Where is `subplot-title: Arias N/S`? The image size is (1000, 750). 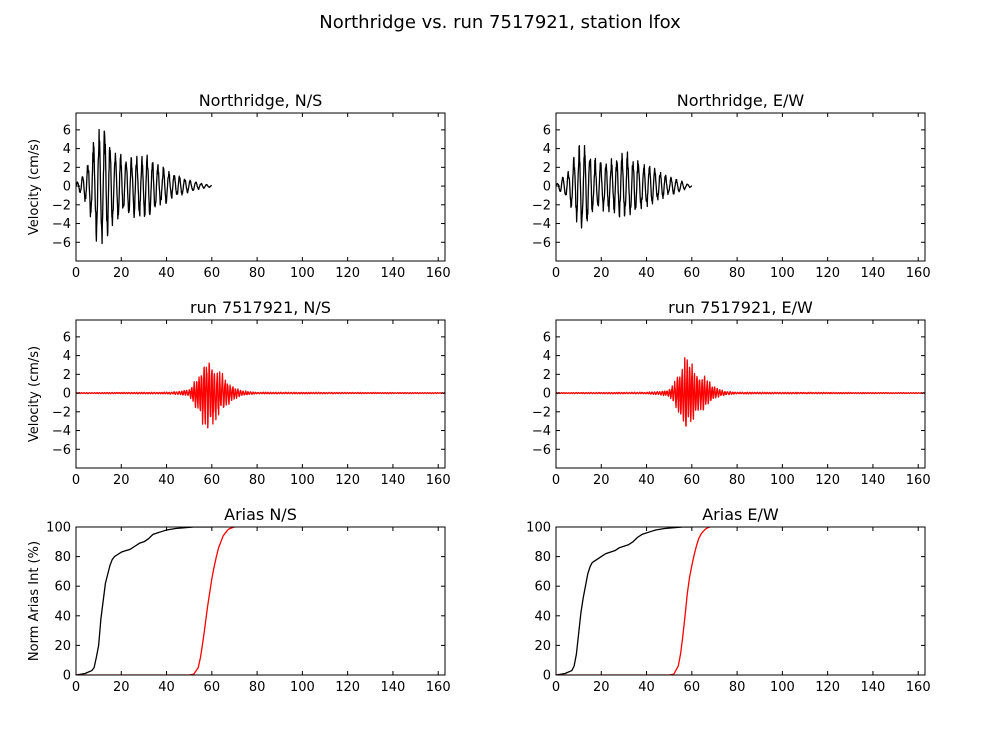
subplot-title: Arias N/S is located at coordinates (260, 514).